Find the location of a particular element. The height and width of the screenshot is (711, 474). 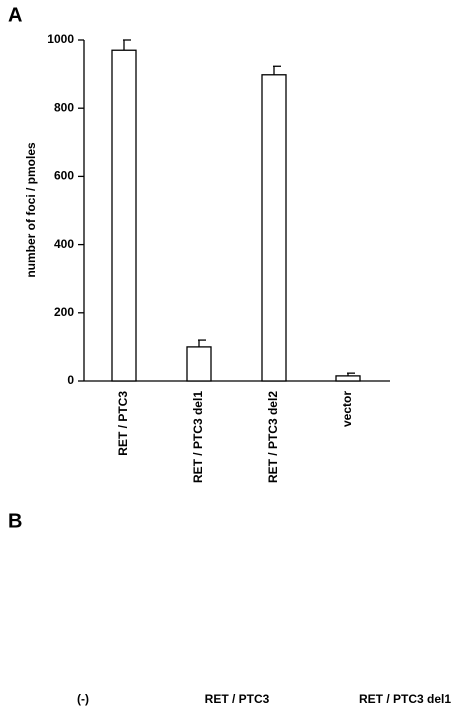

x-tick-label: RET / PTC3 del2 is located at coordinates (273, 437).